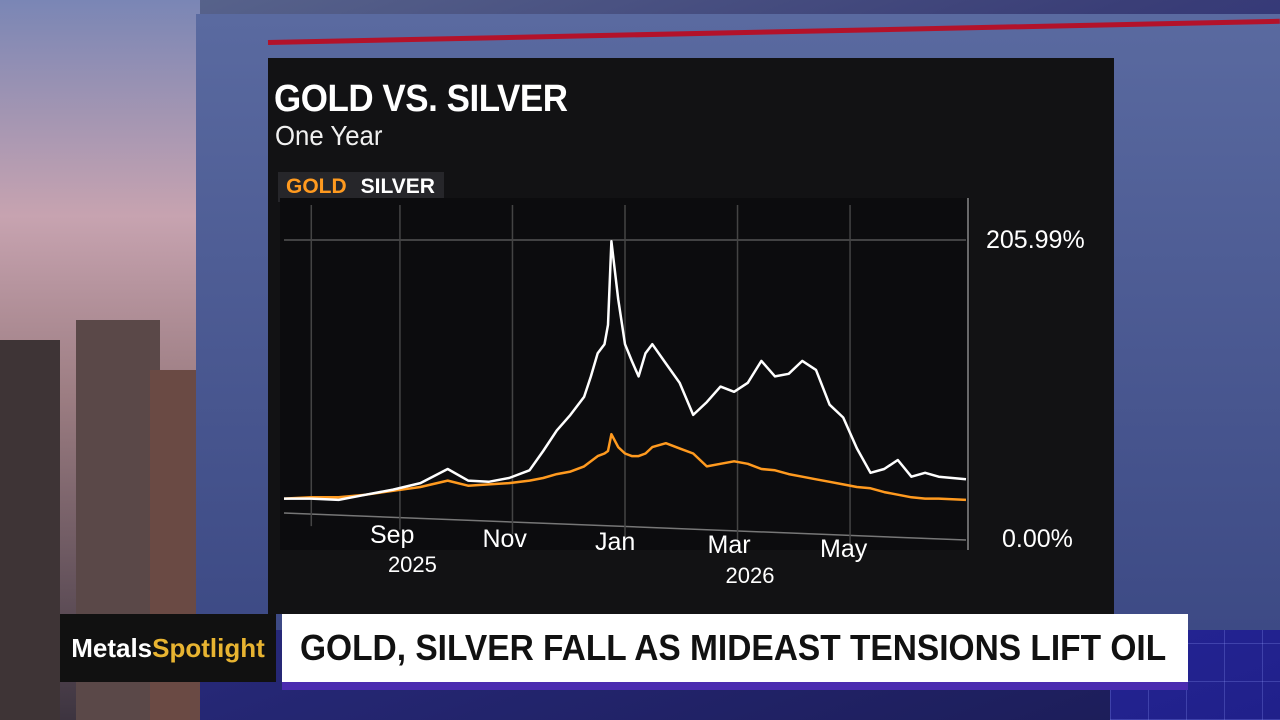 The width and height of the screenshot is (1280, 720). Describe the element at coordinates (412, 564) in the screenshot. I see `x-tick-year-label: 2025` at that location.